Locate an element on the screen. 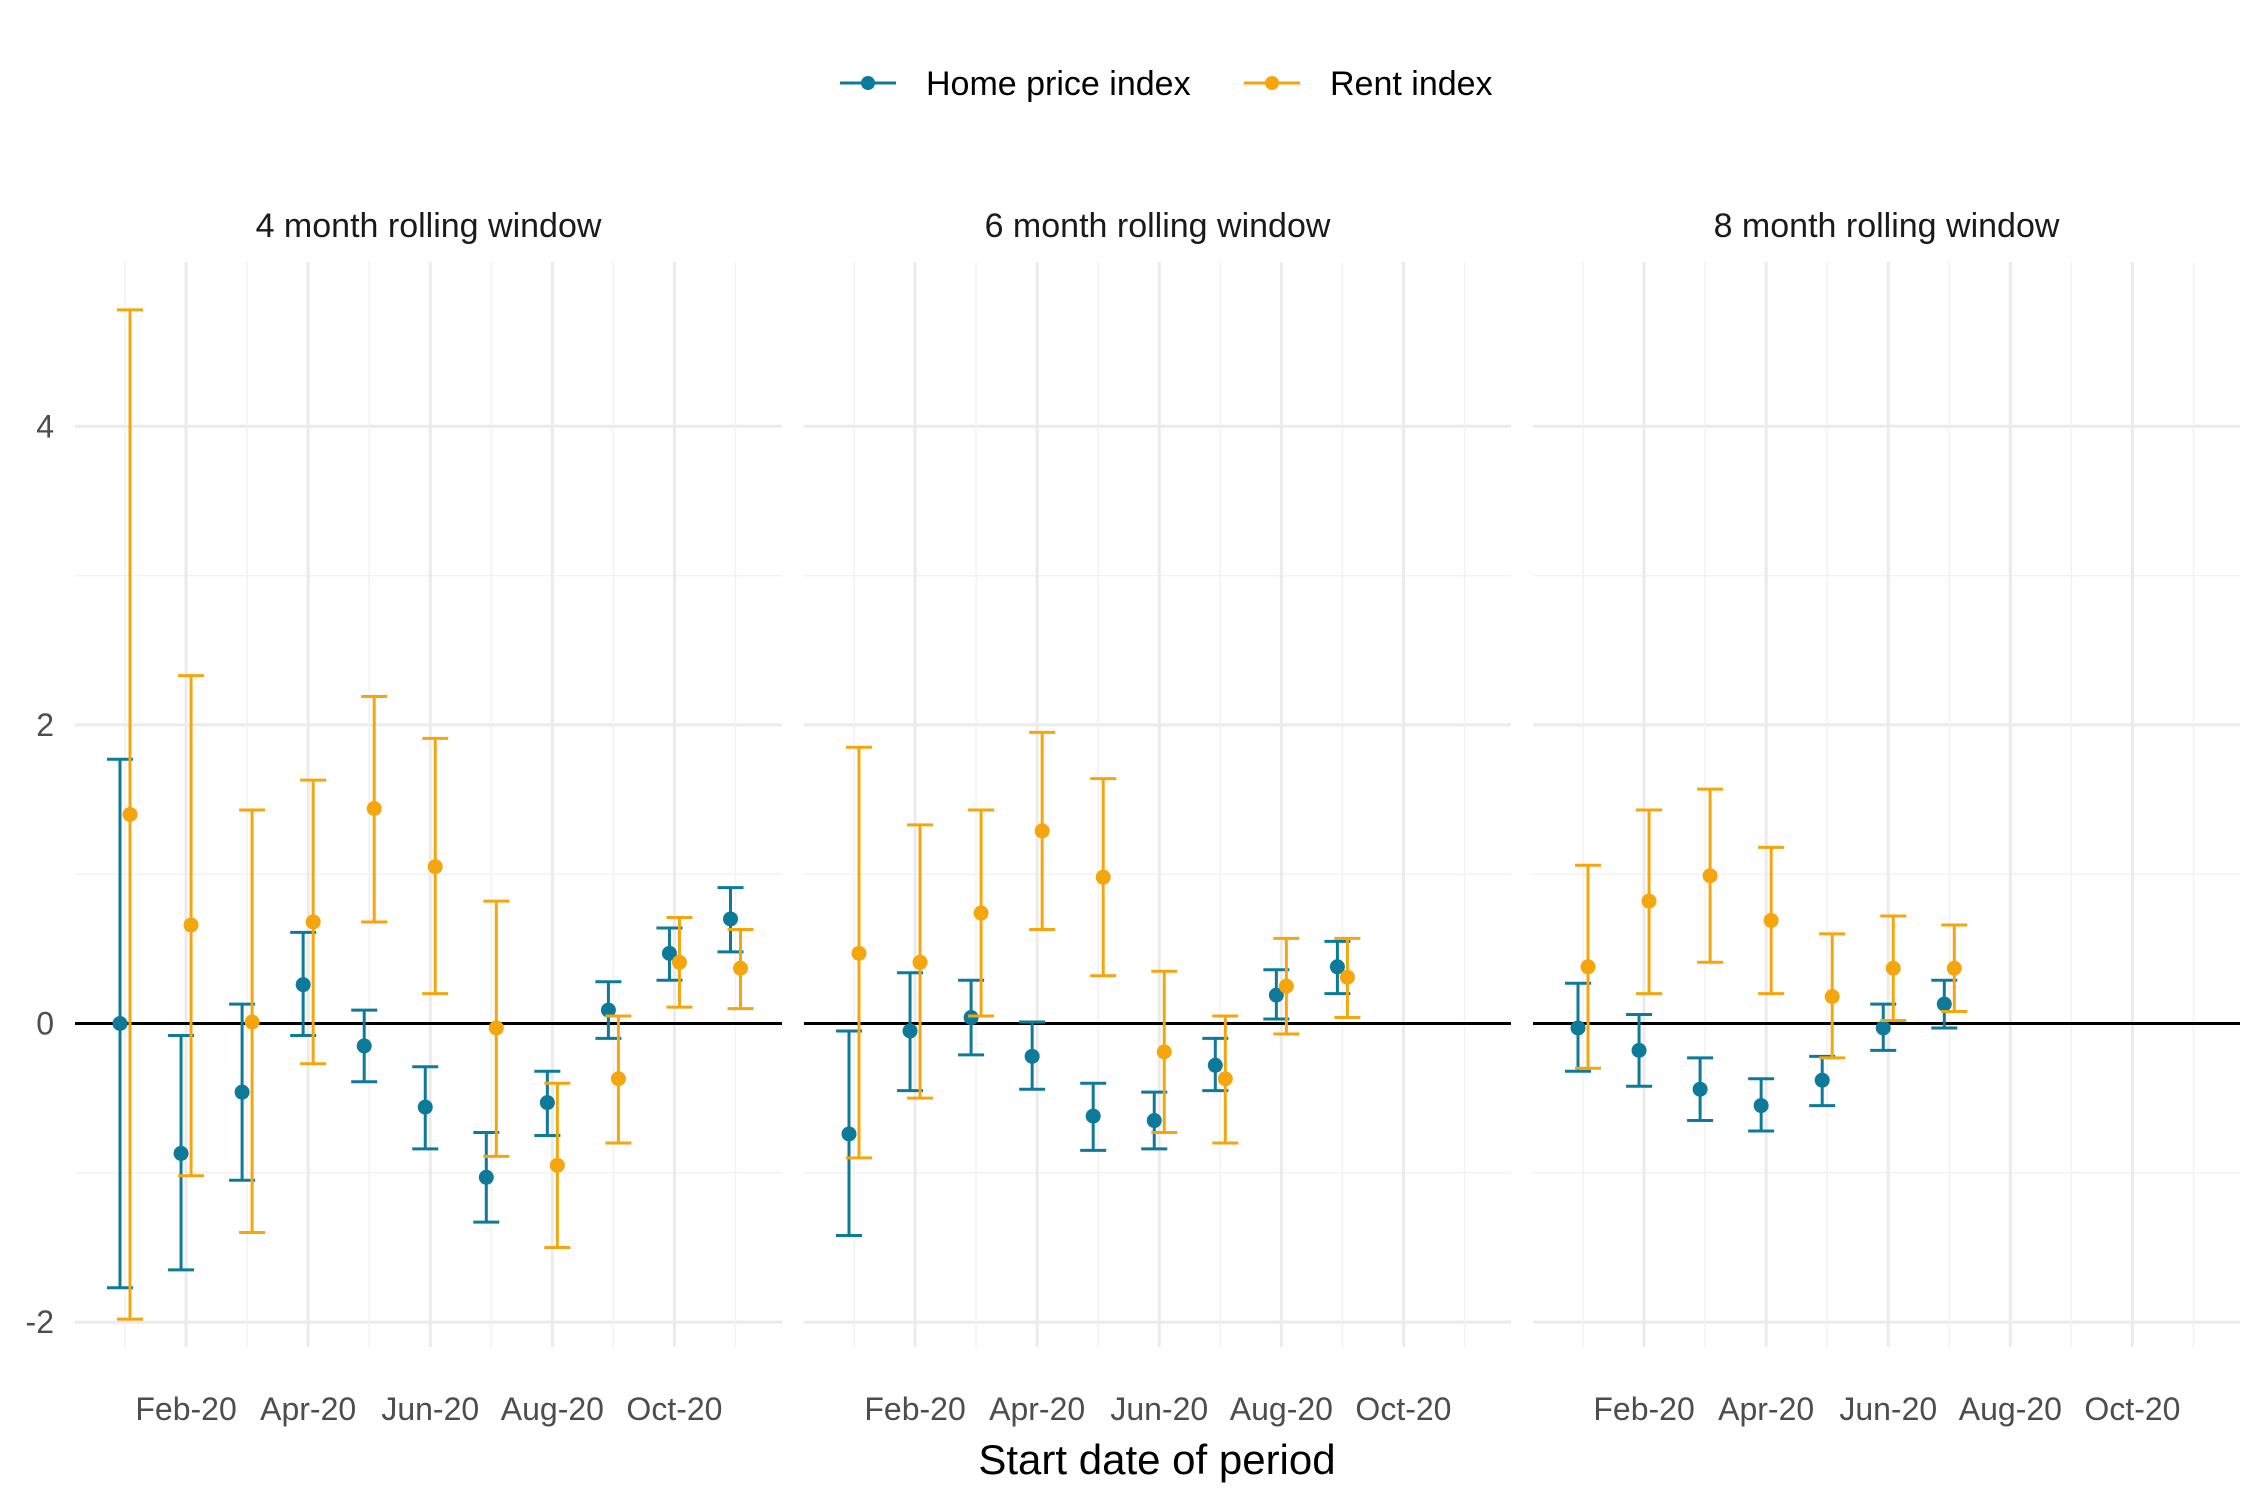 Image resolution: width=2250 pixels, height=1500 pixels. panel-title: 6 month rolling window is located at coordinates (1158, 226).